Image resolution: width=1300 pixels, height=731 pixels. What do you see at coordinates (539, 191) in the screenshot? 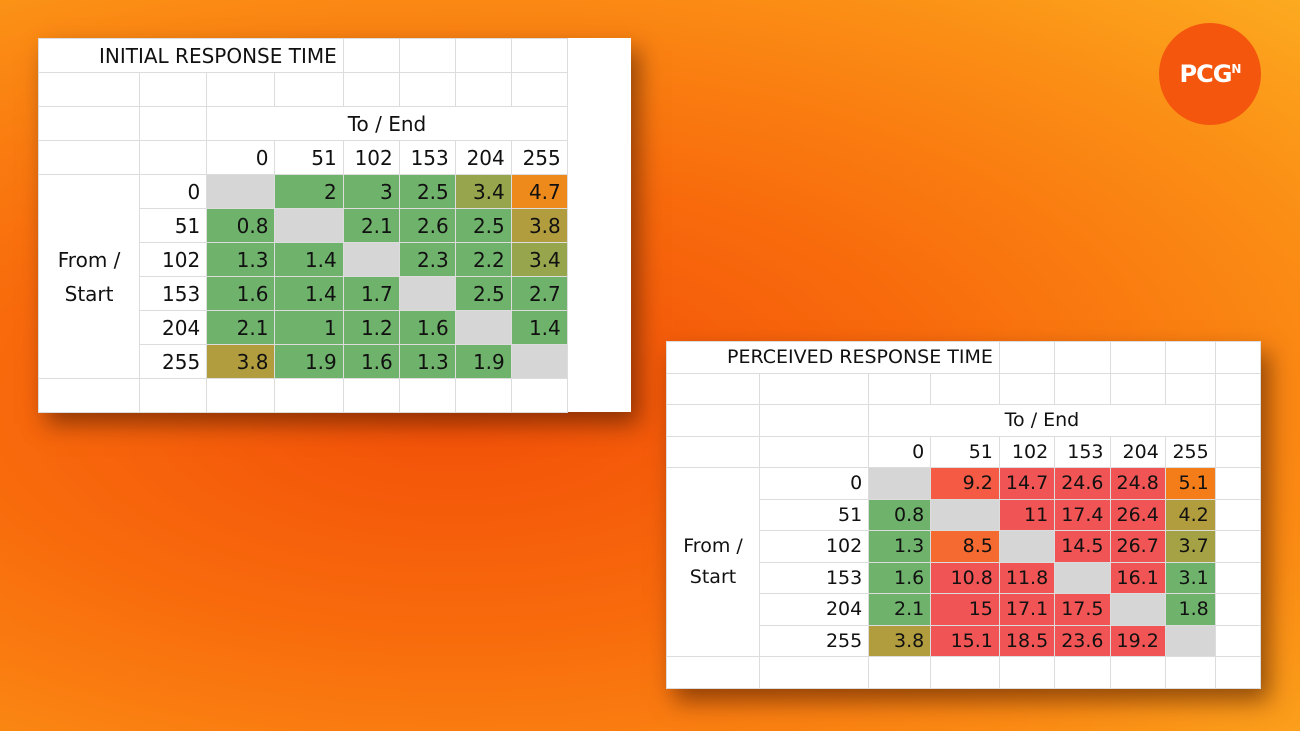
I see `heatmap-cell: 4.7` at bounding box center [539, 191].